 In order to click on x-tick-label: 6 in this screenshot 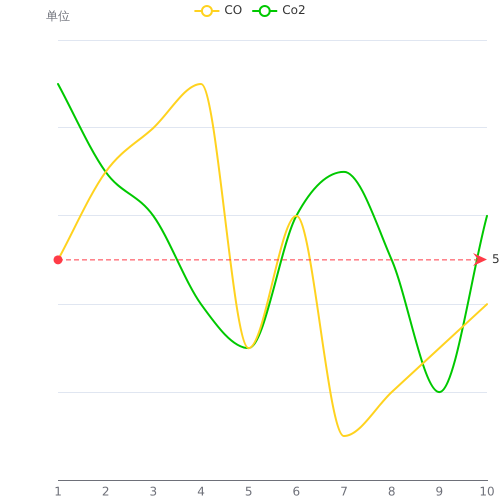, I will do `click(296, 491)`.